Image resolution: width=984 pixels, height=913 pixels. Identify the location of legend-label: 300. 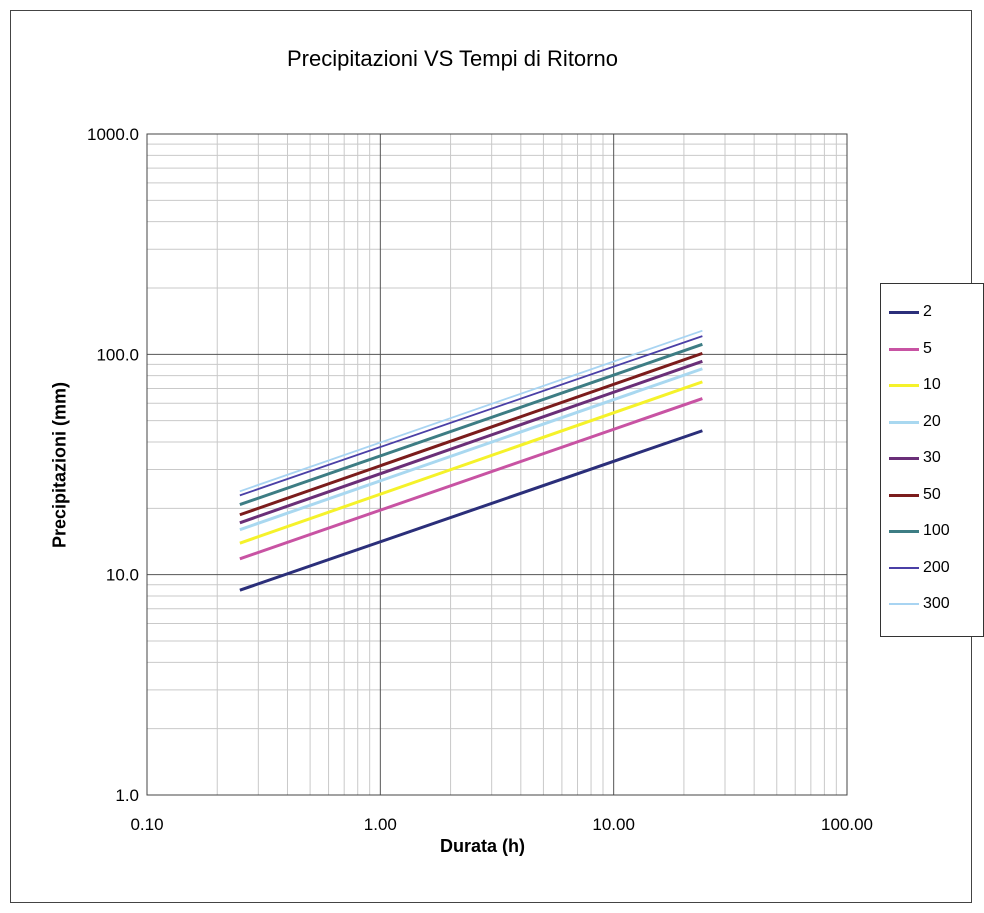
(936, 603).